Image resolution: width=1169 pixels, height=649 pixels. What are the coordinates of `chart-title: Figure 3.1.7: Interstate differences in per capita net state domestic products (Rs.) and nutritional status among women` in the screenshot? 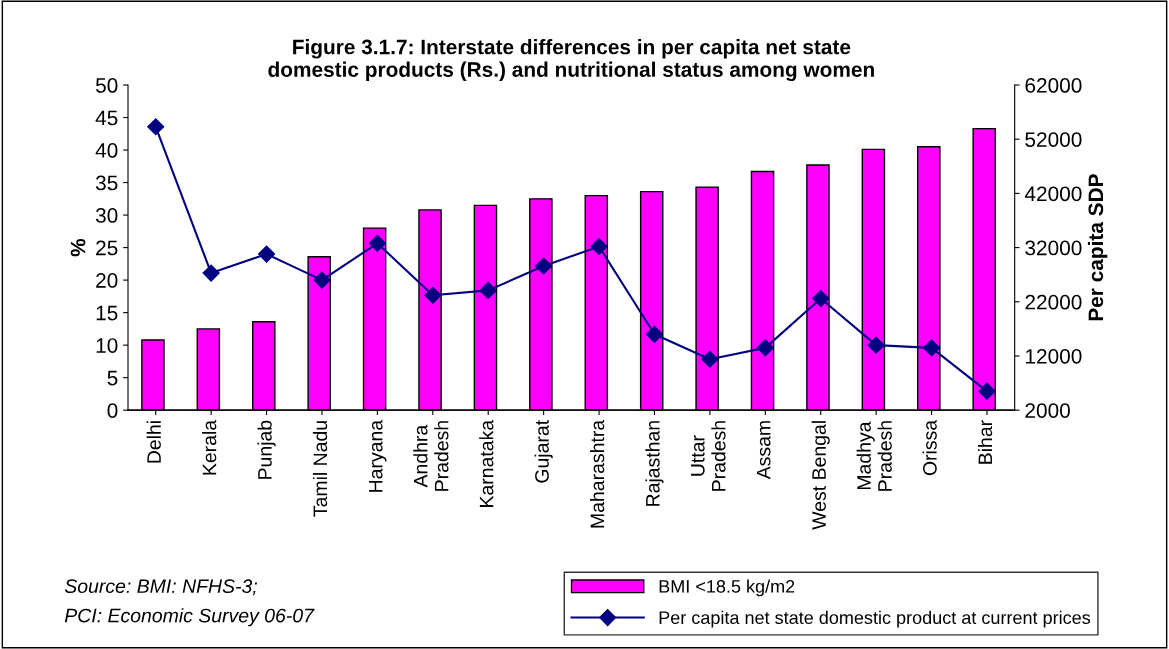 It's located at (571, 60).